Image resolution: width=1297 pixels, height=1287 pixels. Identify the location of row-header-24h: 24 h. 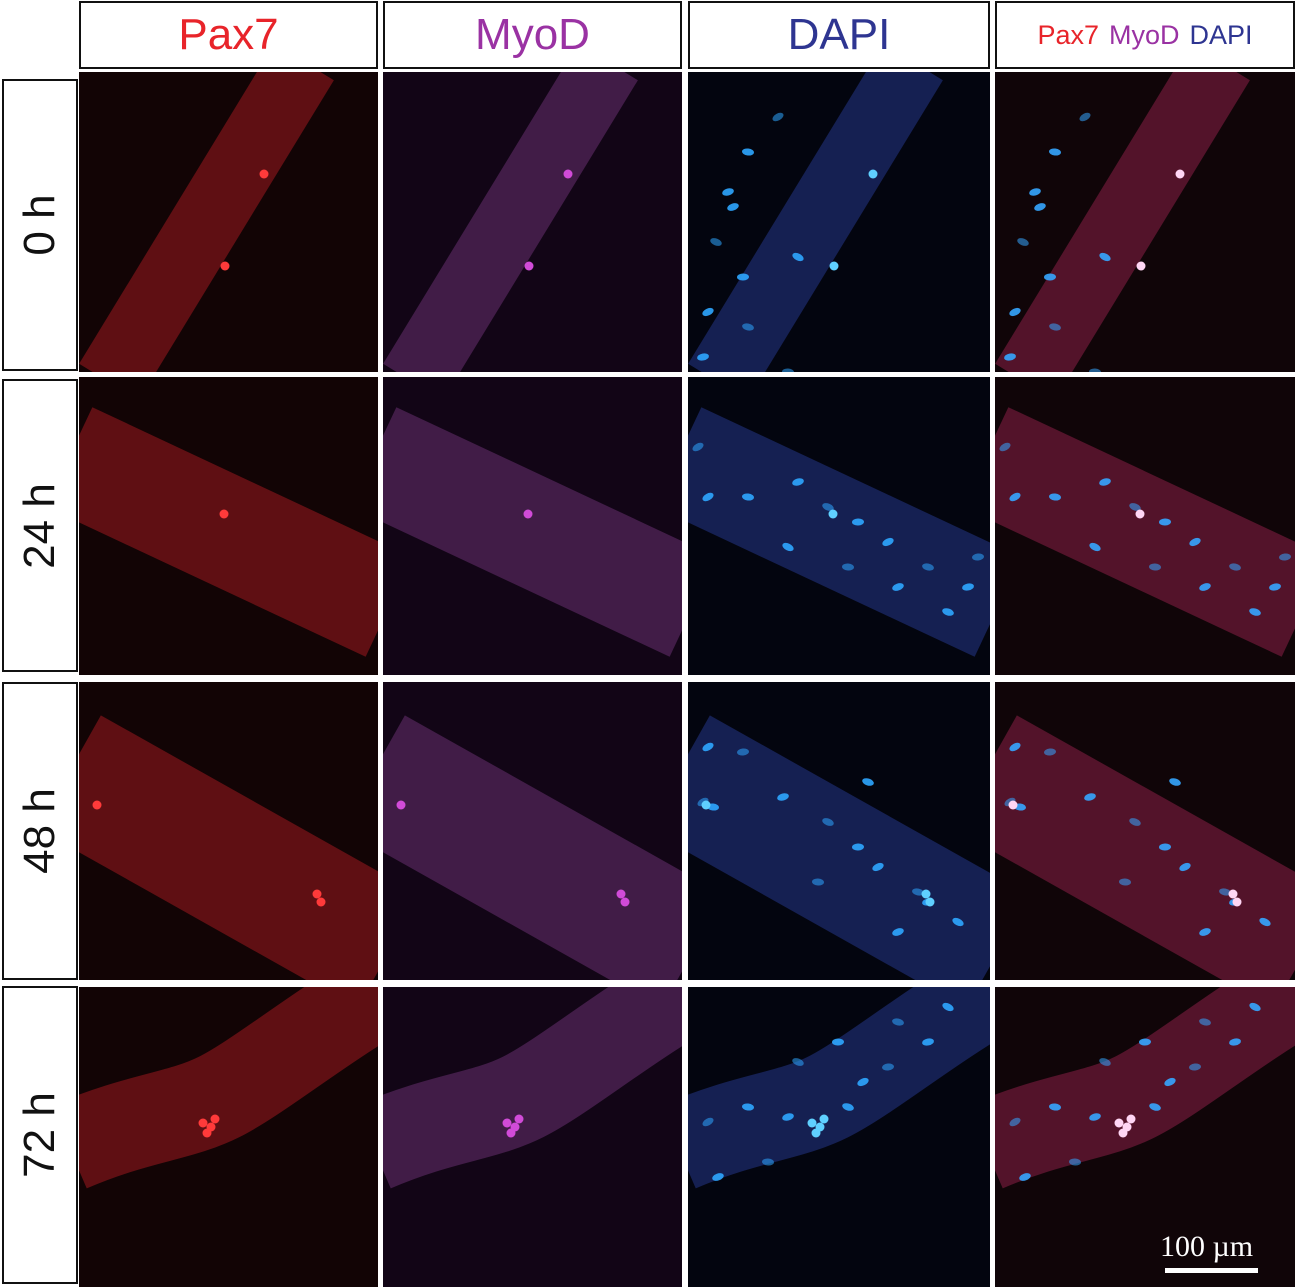
(40, 525).